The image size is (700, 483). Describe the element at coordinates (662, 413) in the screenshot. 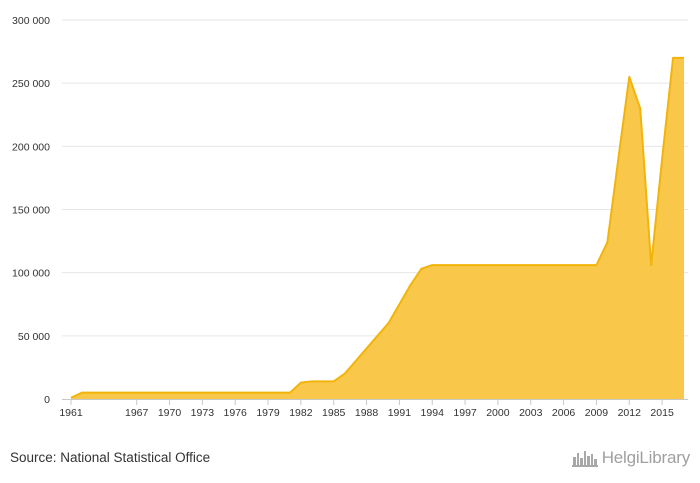

I see `x-tick-label: 2015` at that location.